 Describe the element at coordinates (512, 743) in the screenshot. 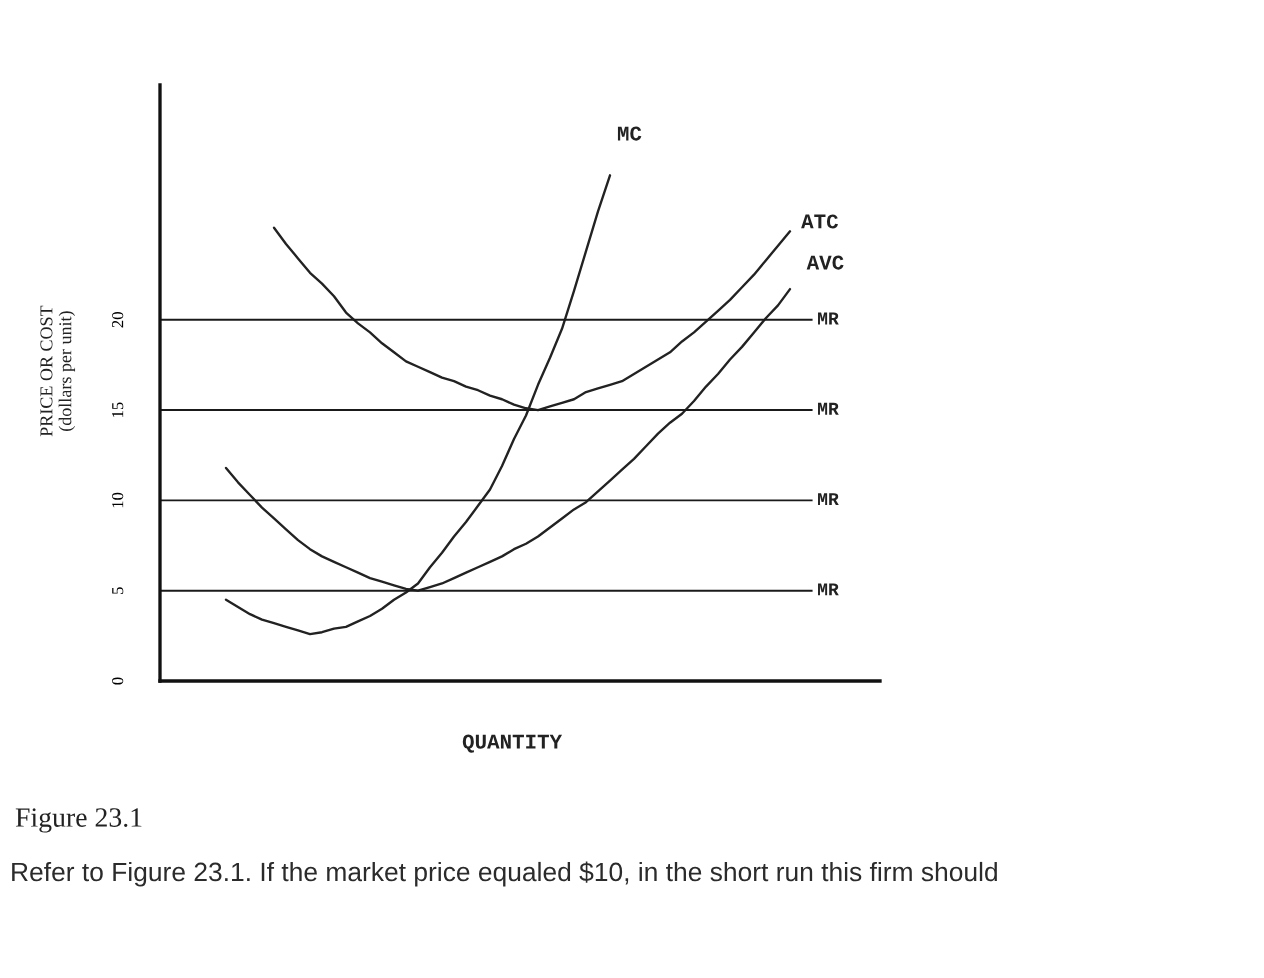

I see `x-axis-title: QUANTITY` at that location.